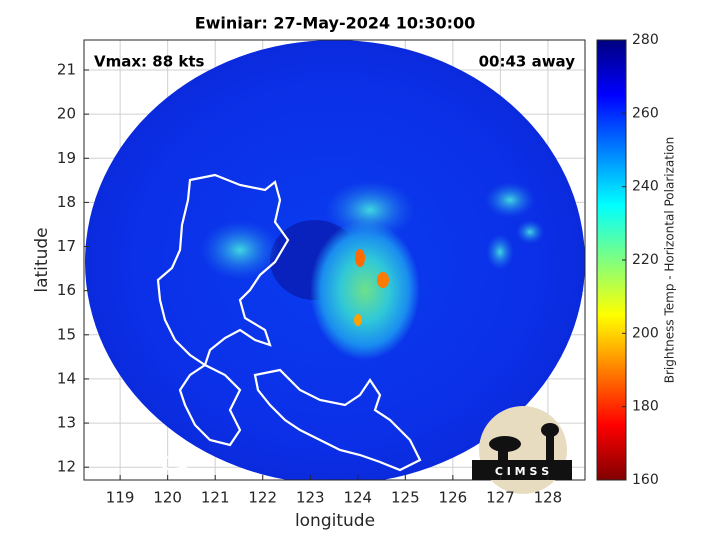 This screenshot has height=544, width=720. Describe the element at coordinates (500, 498) in the screenshot. I see `x-tick-label: 127` at that location.